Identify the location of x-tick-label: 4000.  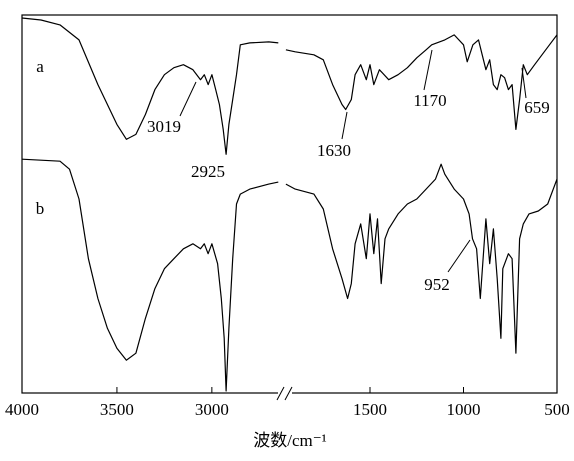
(22, 409).